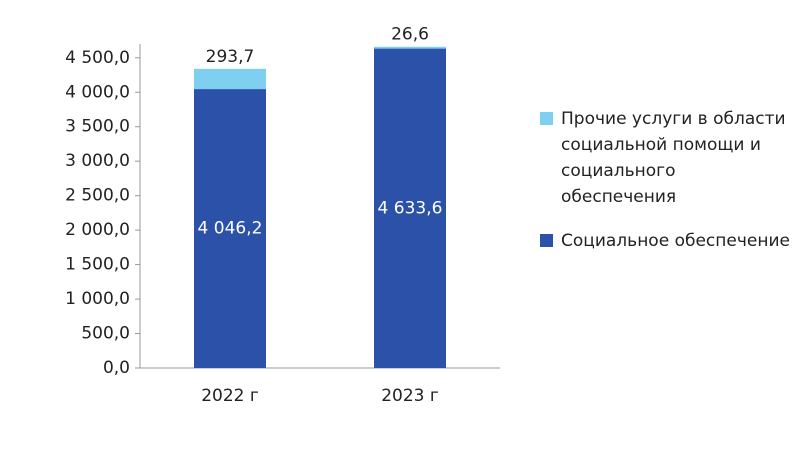 The image size is (800, 450). I want to click on y-tick-label: 0,0, so click(116, 368).